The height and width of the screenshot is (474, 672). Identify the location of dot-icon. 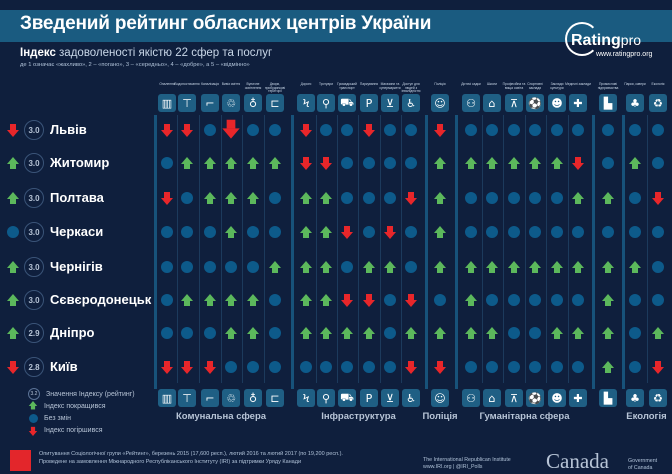
(33, 418).